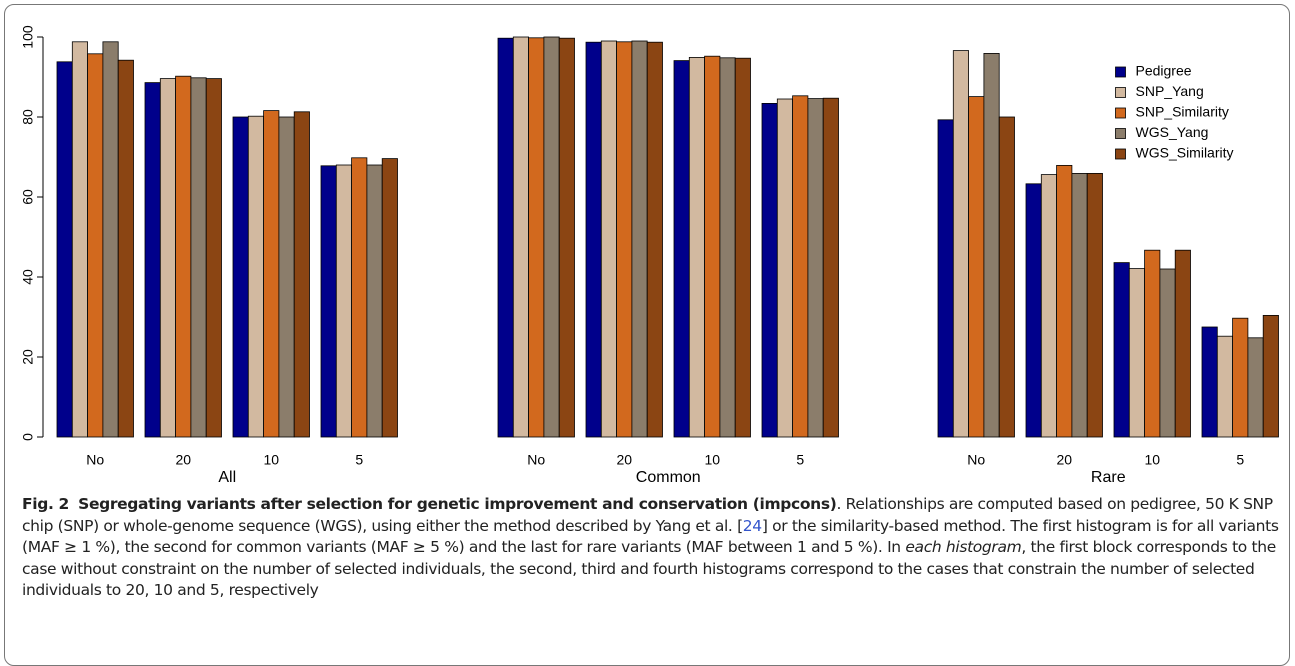  I want to click on legend-label: Pedigree, so click(1164, 71).